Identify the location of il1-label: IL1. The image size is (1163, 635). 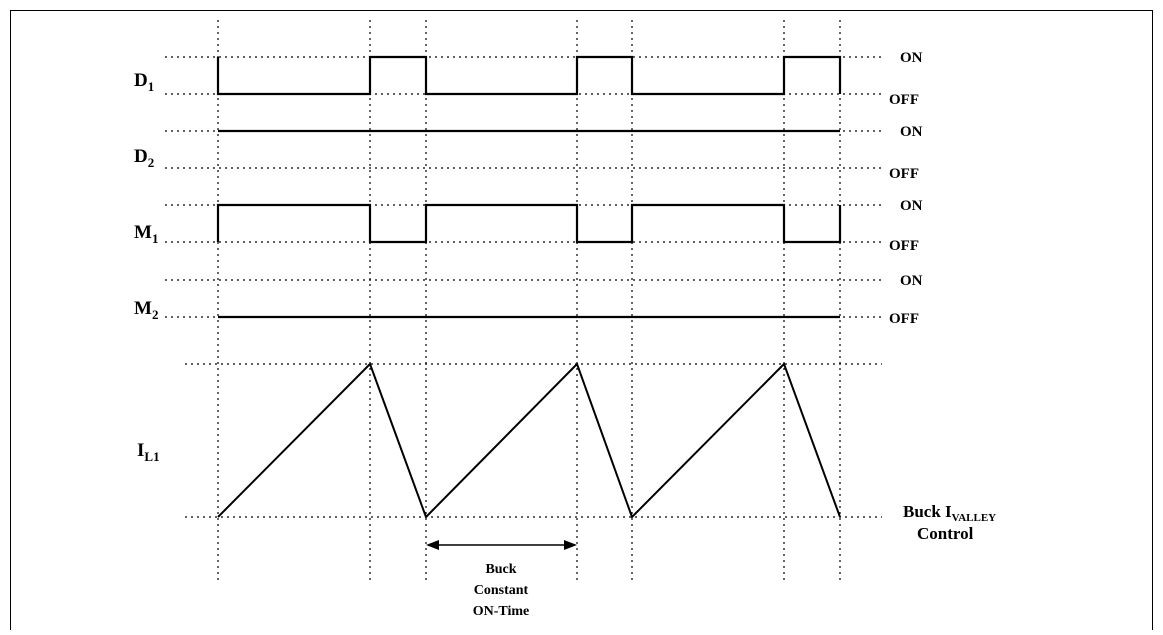
(148, 452).